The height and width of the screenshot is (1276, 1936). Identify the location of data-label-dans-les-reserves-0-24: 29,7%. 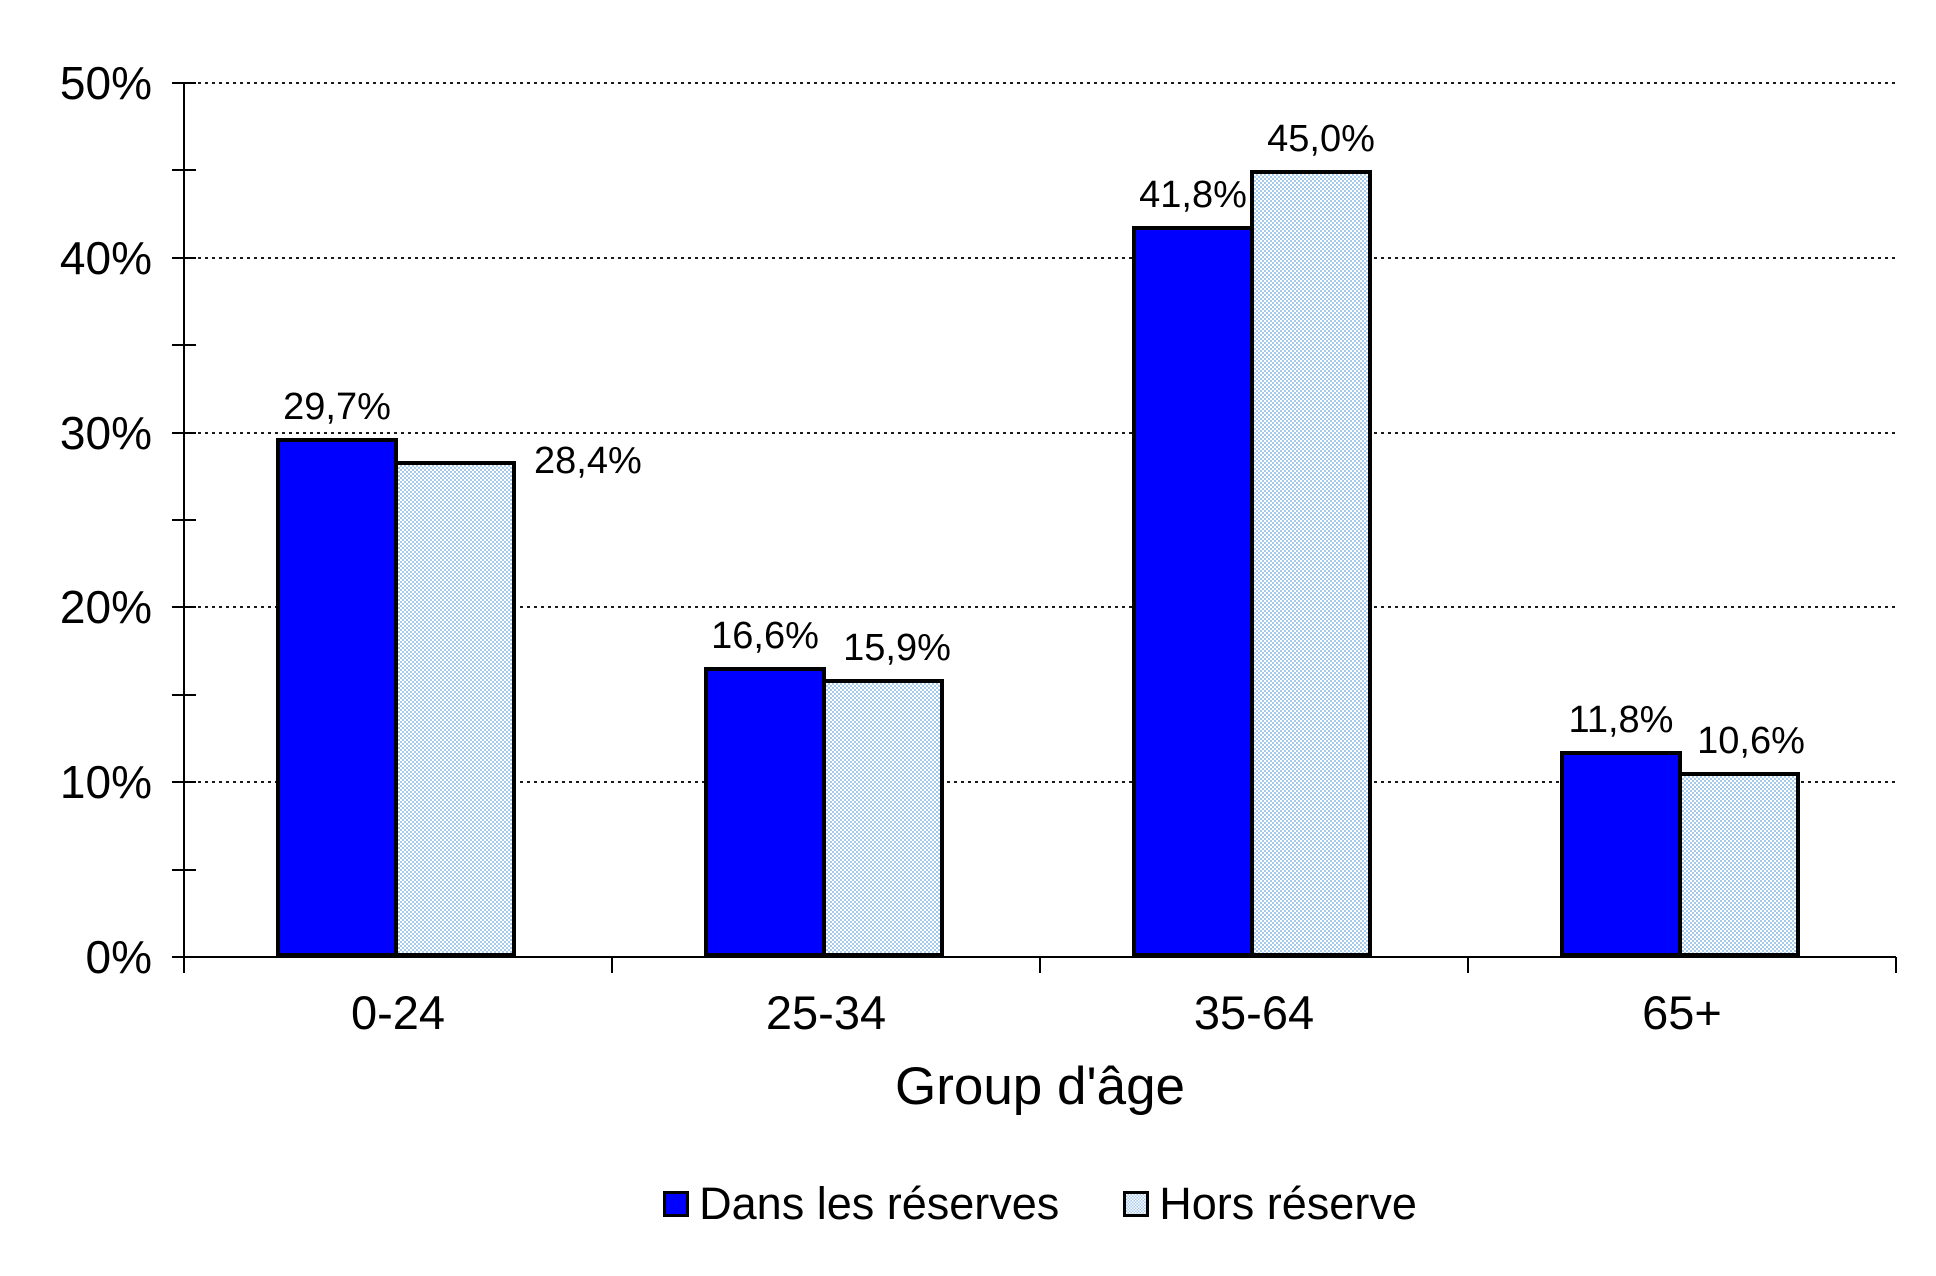
(337, 407).